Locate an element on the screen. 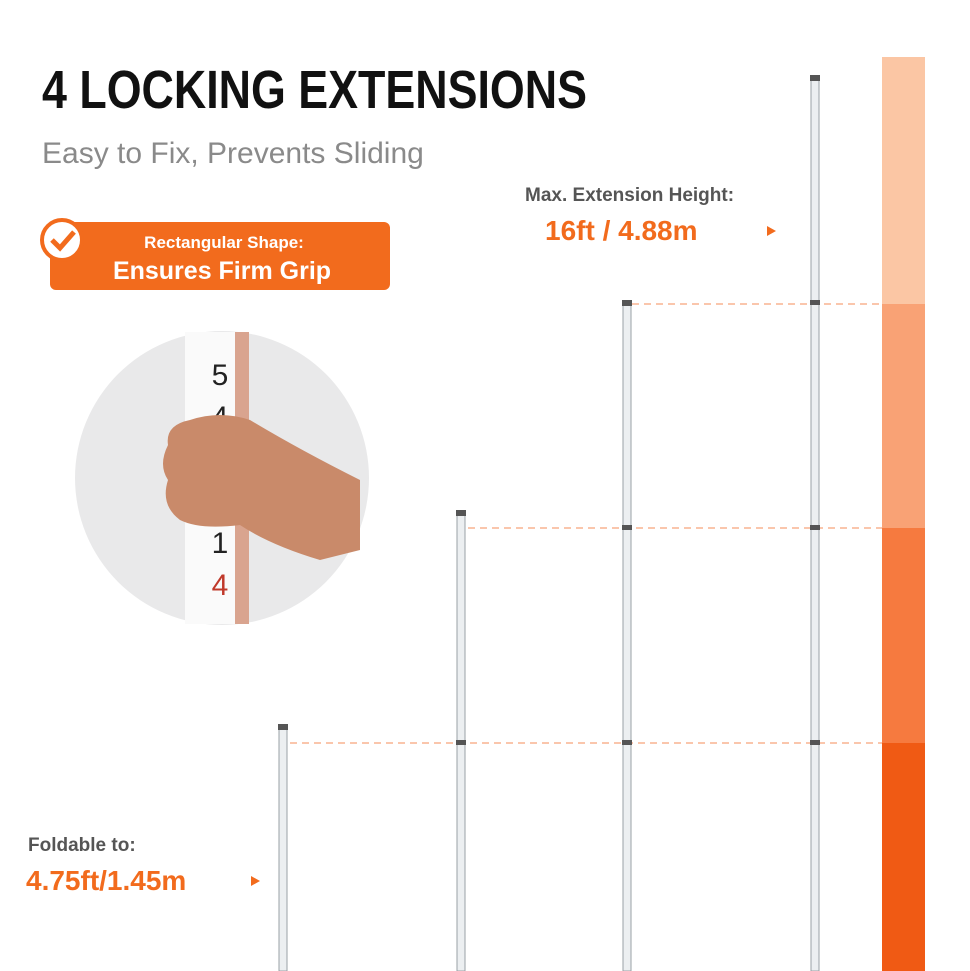 The width and height of the screenshot is (970, 971). badge-text: Ensures Firm Grip is located at coordinates (222, 271).